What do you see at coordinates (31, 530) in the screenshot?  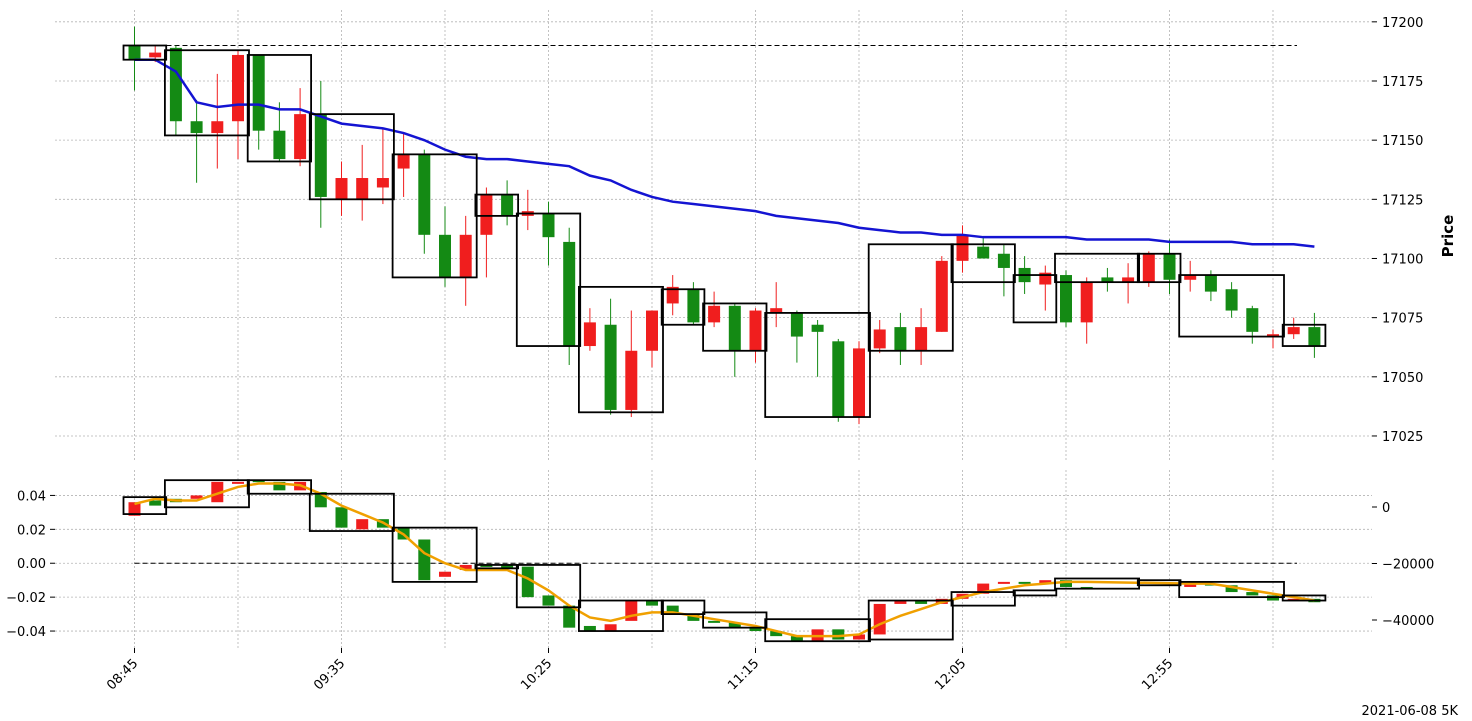 I see `osc-left-tick-label: 0.02` at bounding box center [31, 530].